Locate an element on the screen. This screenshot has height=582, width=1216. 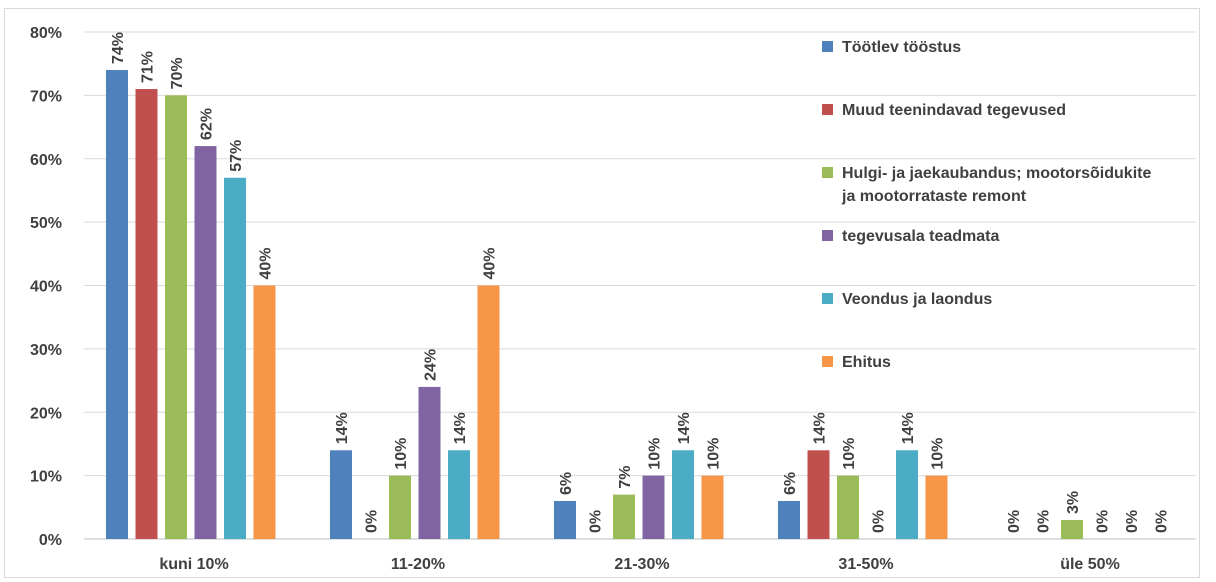
legend-label: Töötlev tööstus is located at coordinates (901, 47).